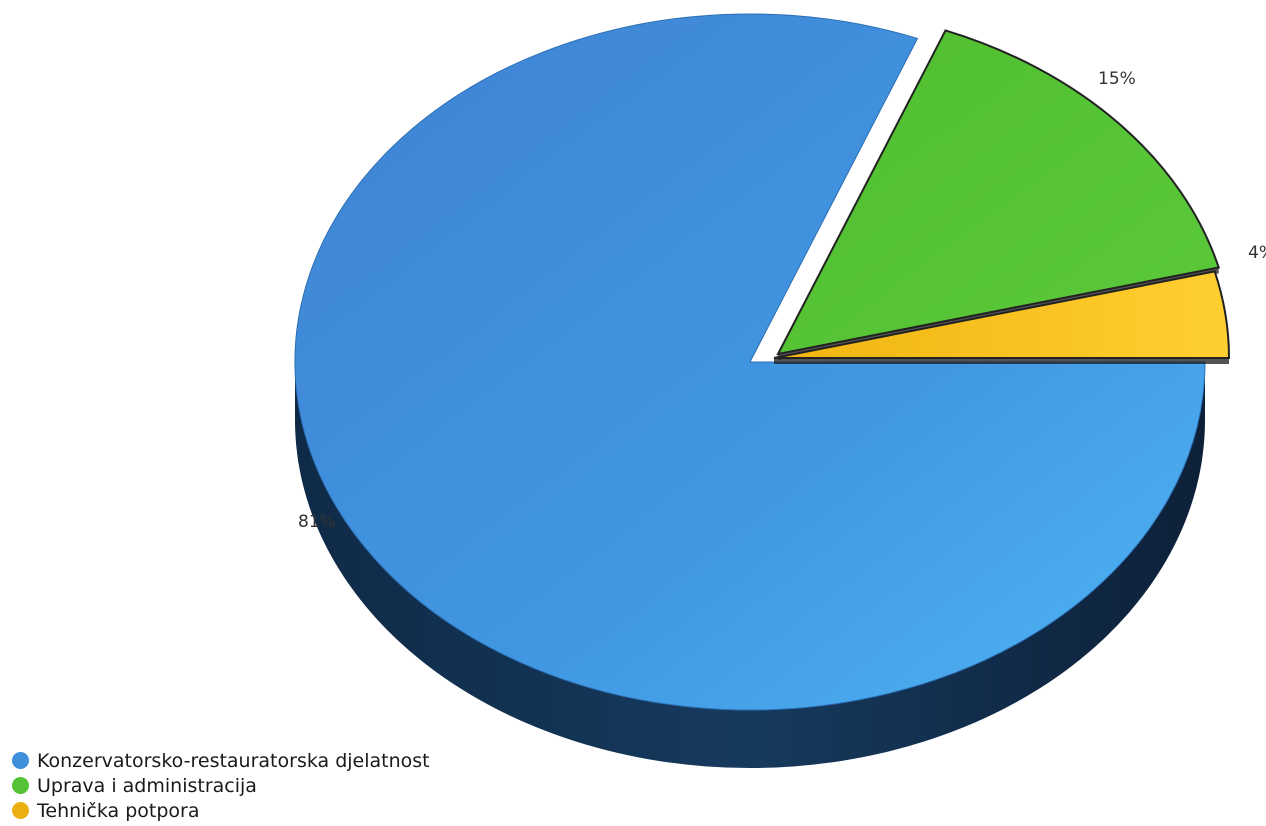  What do you see at coordinates (317, 522) in the screenshot?
I see `data-label-1: 81%` at bounding box center [317, 522].